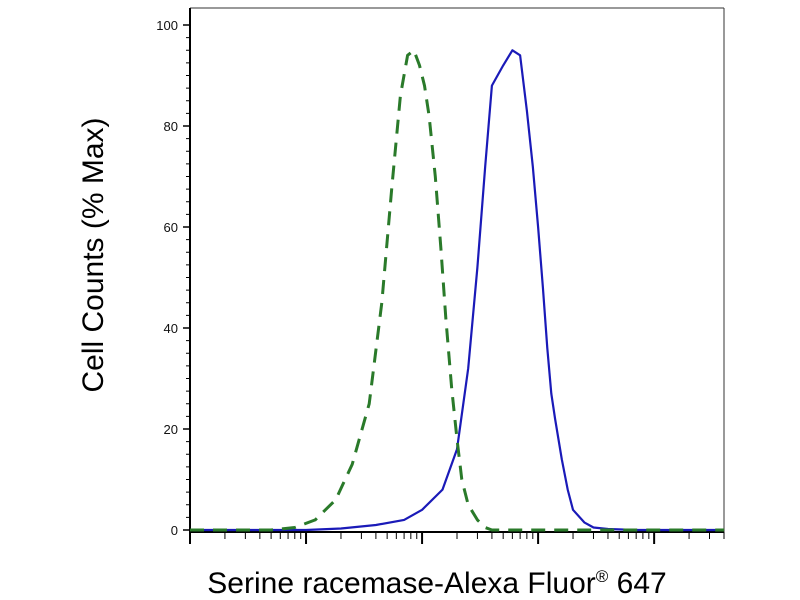  What do you see at coordinates (174, 530) in the screenshot?
I see `y-tick-label: 0` at bounding box center [174, 530].